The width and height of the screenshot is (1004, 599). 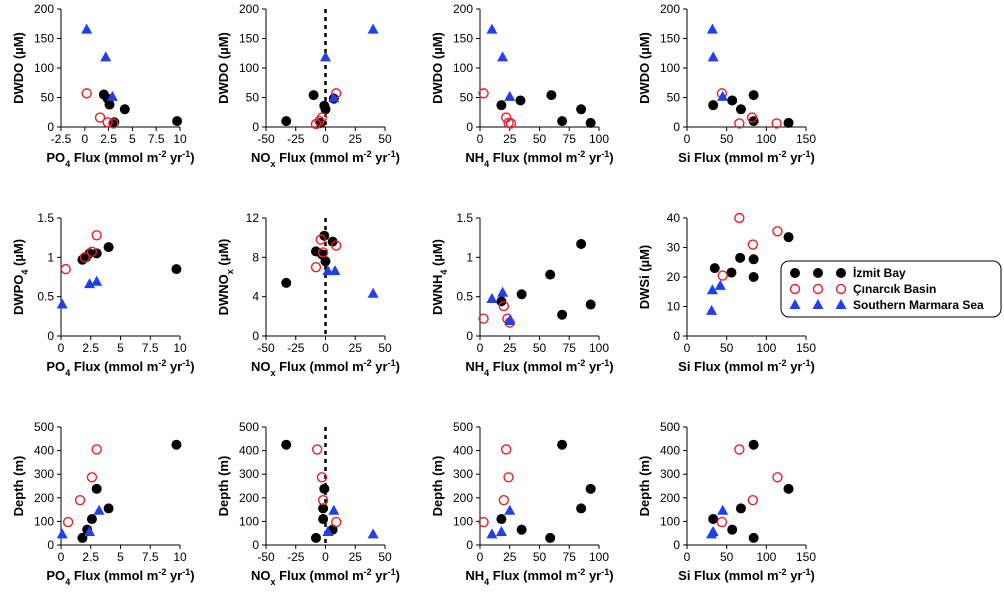 I want to click on y-tick-label: 20, so click(x=674, y=277).